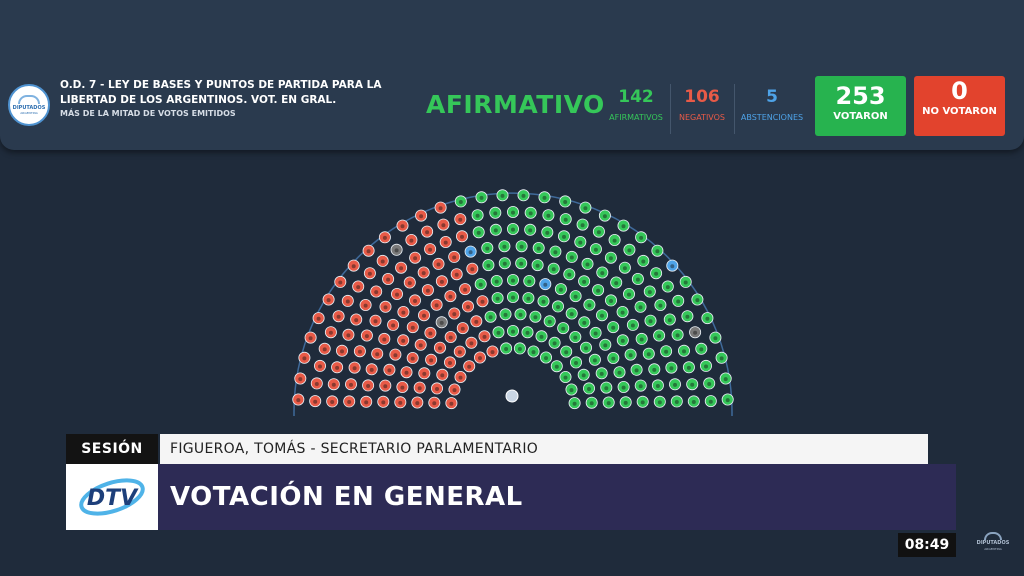 The image size is (1024, 576). Describe the element at coordinates (702, 105) in the screenshot. I see `negativos-count: 106 NEGATIVOS` at that location.